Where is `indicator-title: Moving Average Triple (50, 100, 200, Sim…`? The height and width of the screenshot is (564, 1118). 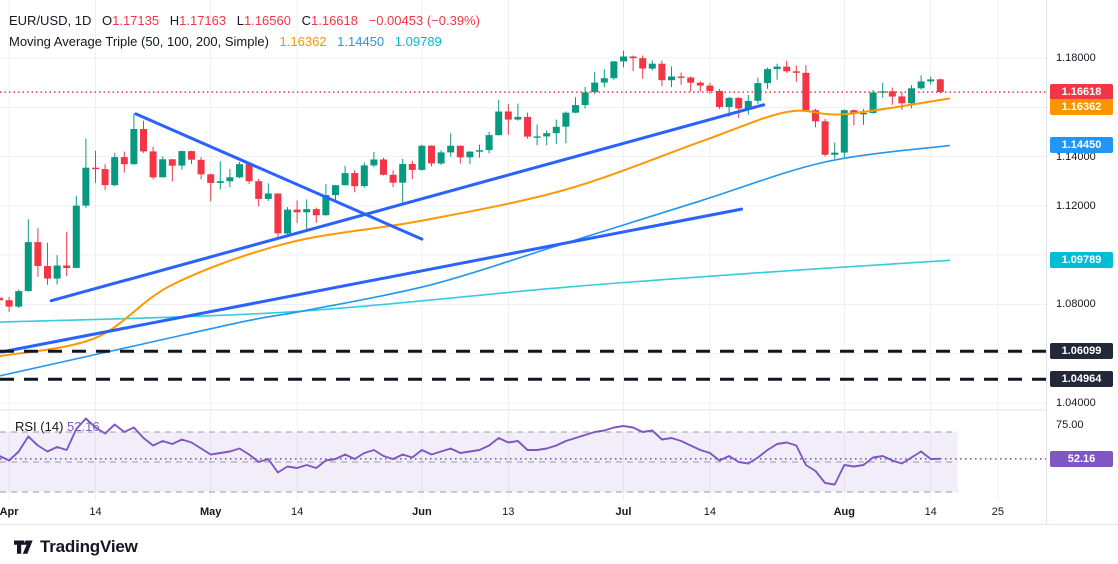 indicator-title: Moving Average Triple (50, 100, 200, Sim… is located at coordinates (139, 41).